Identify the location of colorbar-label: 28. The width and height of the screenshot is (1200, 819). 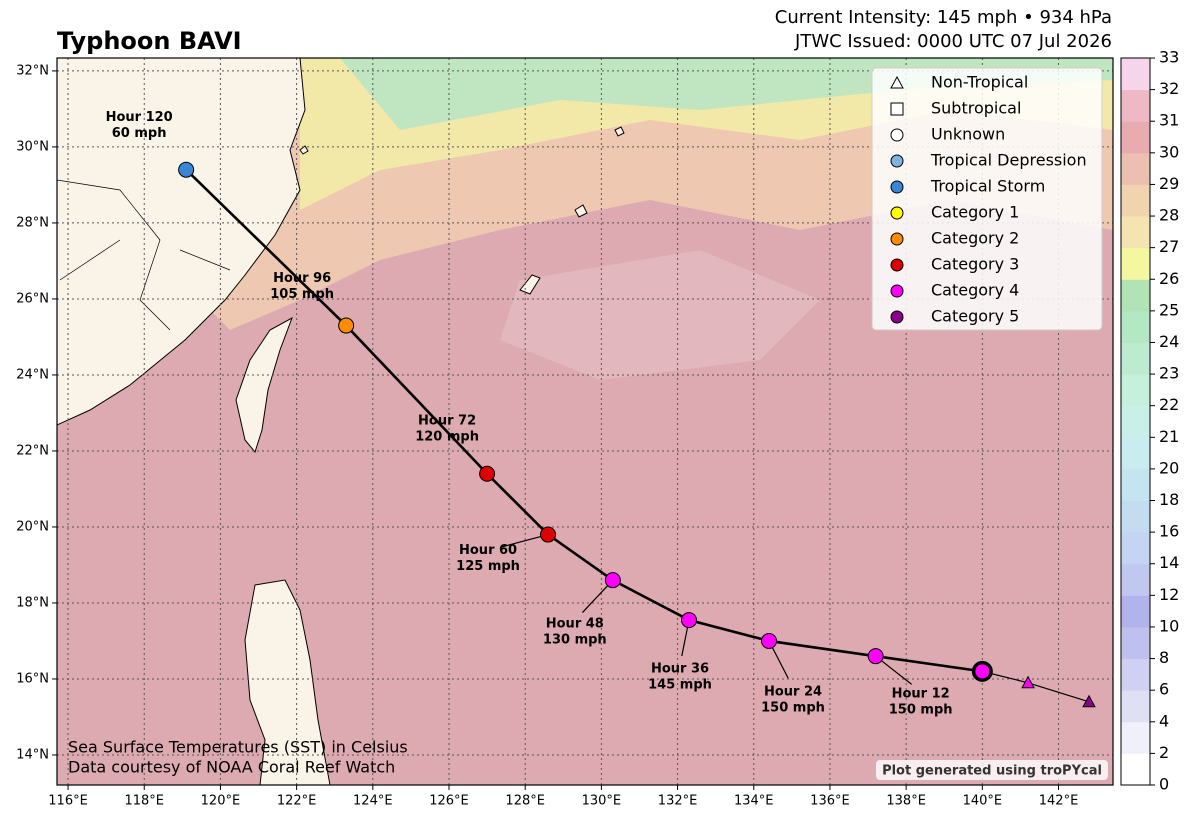
(1169, 215).